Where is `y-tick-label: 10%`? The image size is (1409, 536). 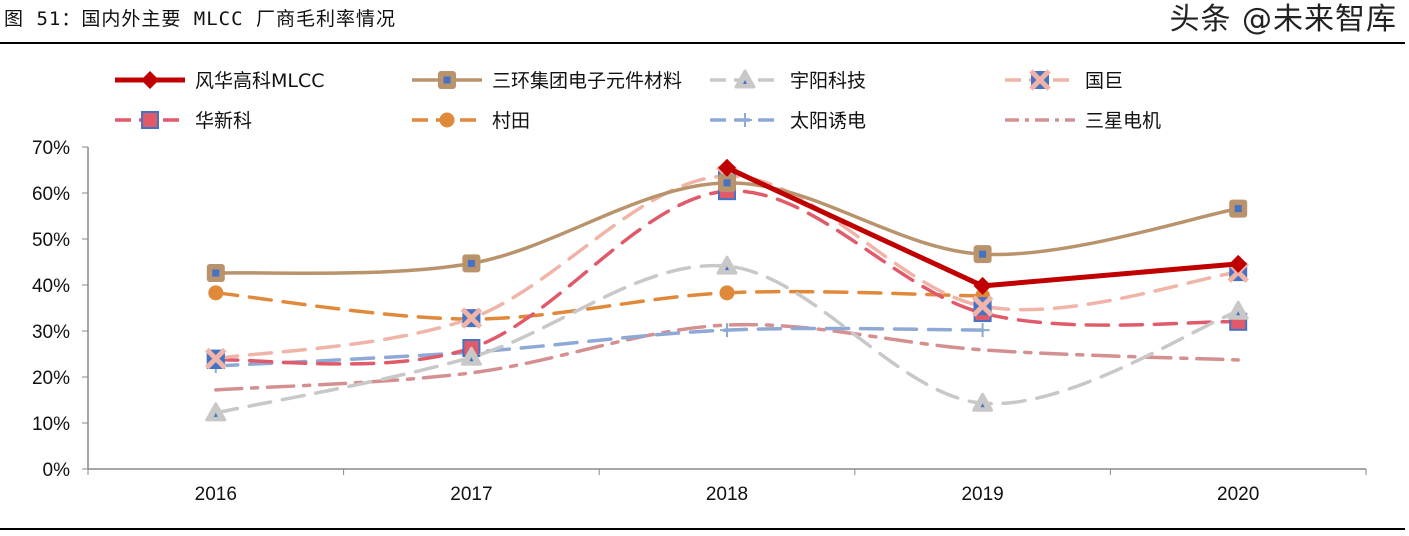
y-tick-label: 10% is located at coordinates (51, 424).